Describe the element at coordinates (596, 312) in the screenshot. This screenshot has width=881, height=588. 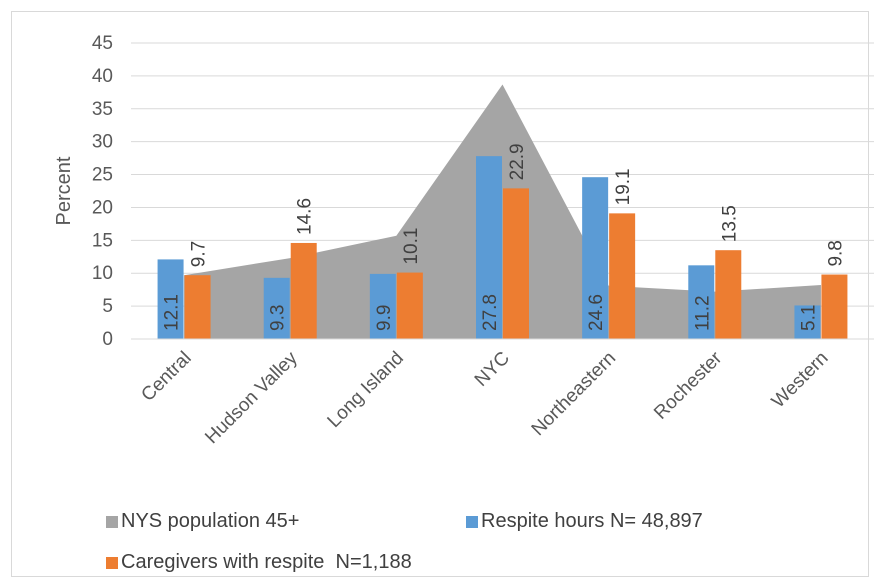
I see `respite-hours-data-label: 24.6` at that location.